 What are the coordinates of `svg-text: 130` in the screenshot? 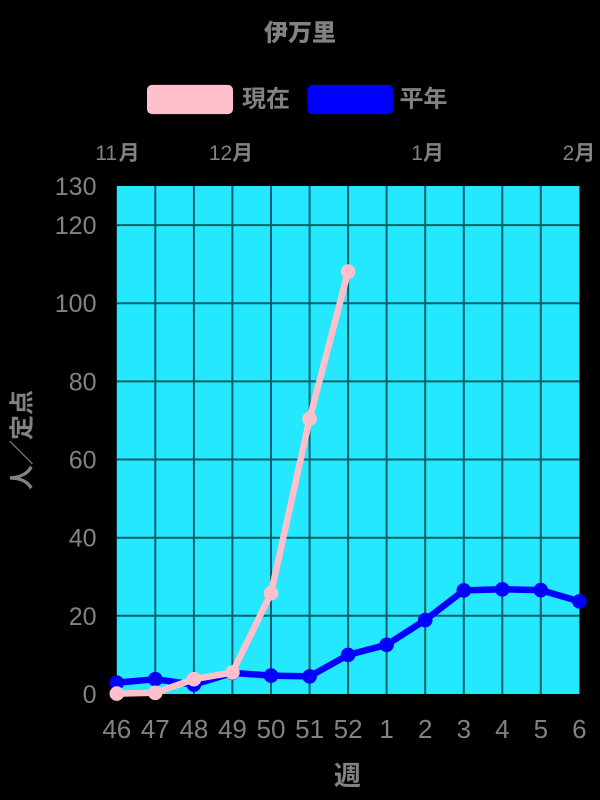 It's located at (76, 187).